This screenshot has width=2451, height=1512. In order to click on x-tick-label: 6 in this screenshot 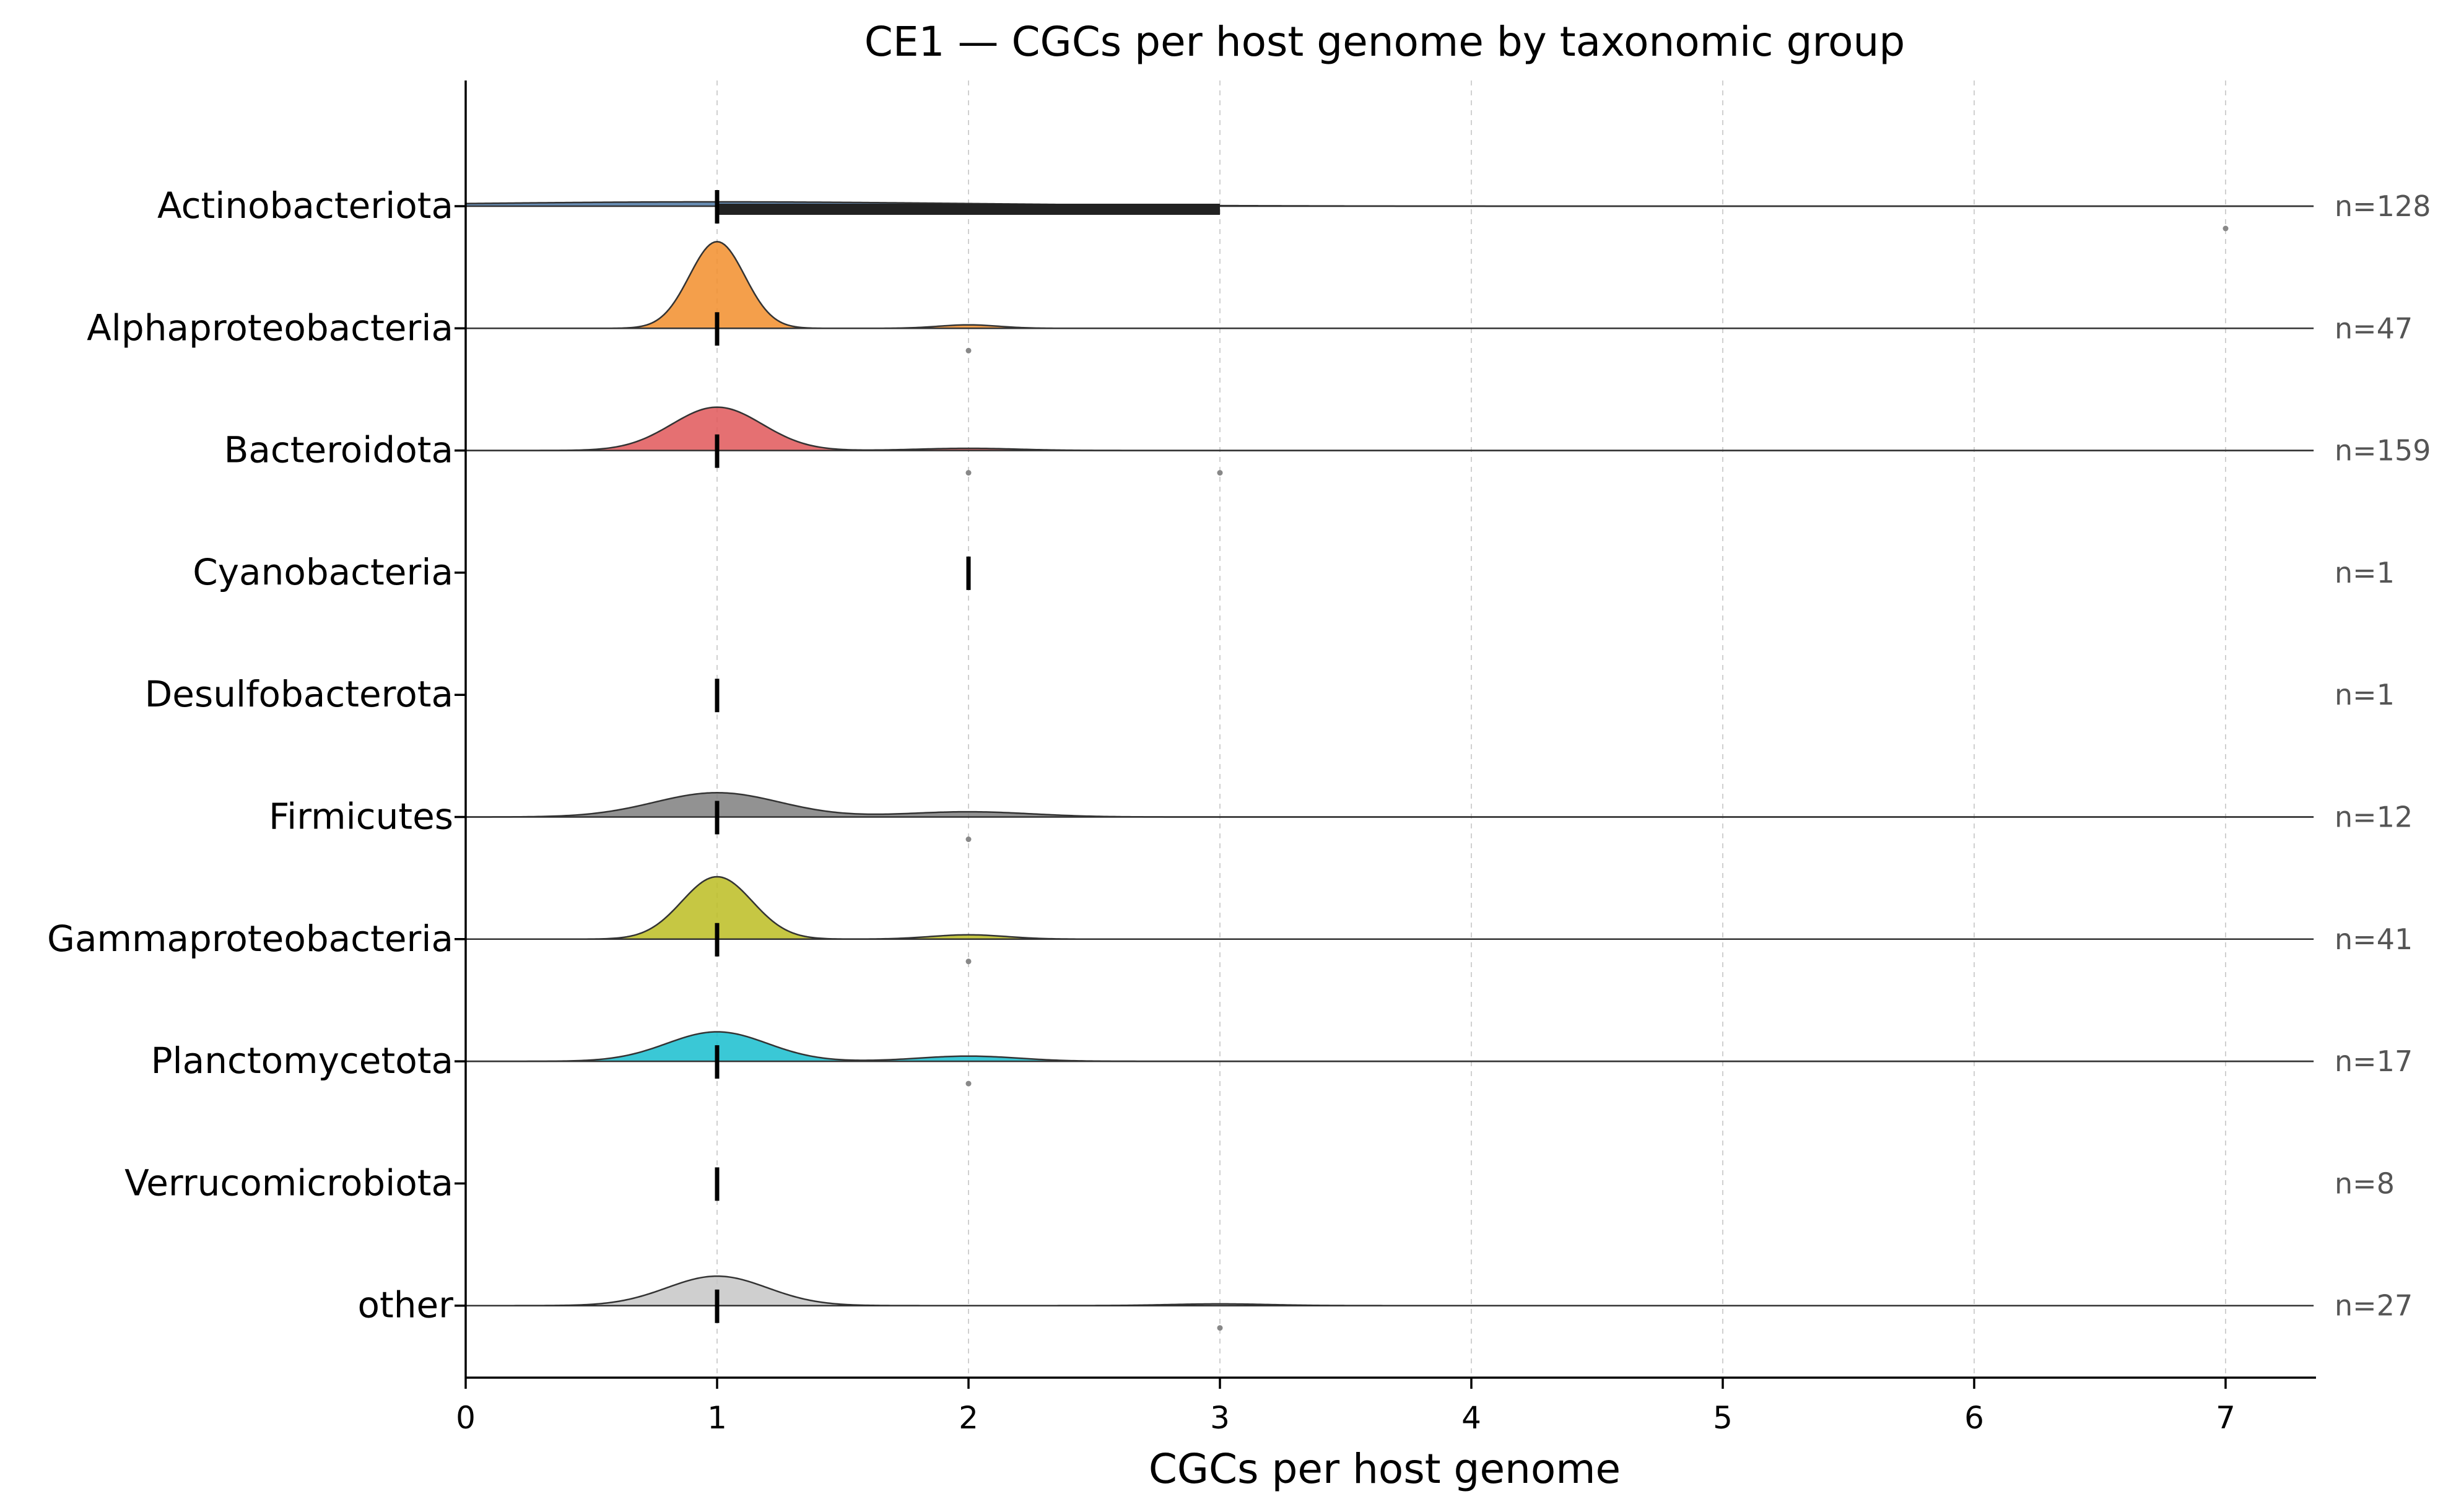, I will do `click(1974, 1418)`.